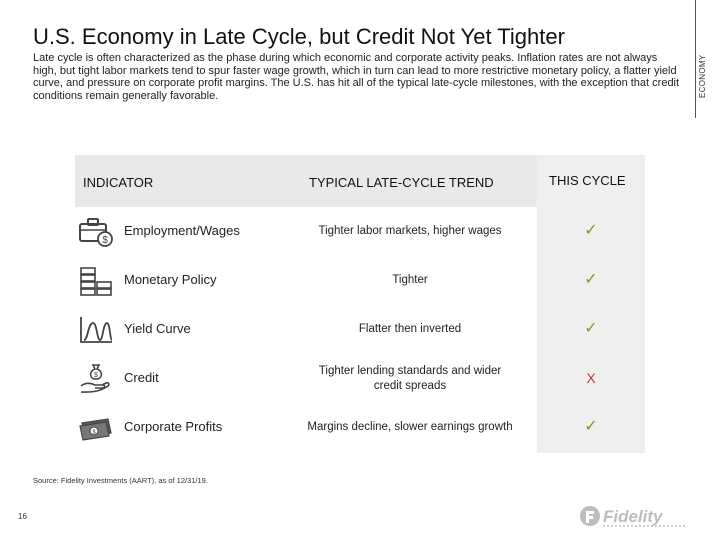  Describe the element at coordinates (410, 231) in the screenshot. I see `trend-text: Tighter labor markets, higher wages` at that location.